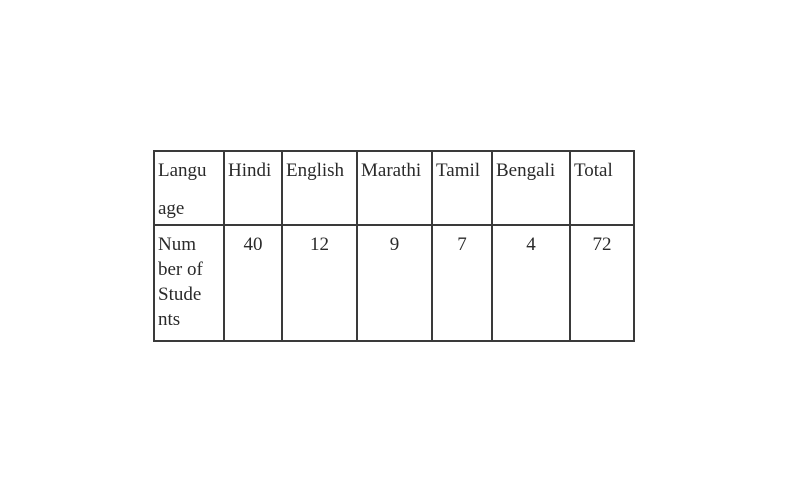 This screenshot has width=786, height=485. Describe the element at coordinates (462, 188) in the screenshot. I see `header-cell-tamil: Tamil` at that location.